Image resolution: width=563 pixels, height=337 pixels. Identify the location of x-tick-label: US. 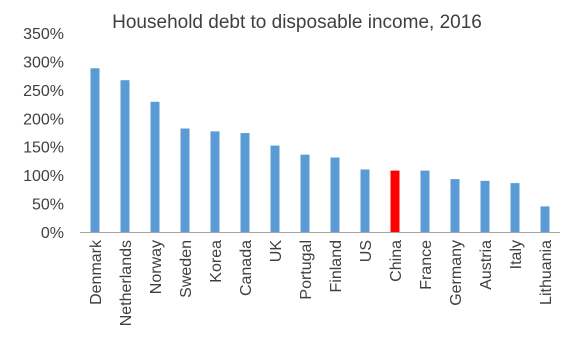
(366, 251).